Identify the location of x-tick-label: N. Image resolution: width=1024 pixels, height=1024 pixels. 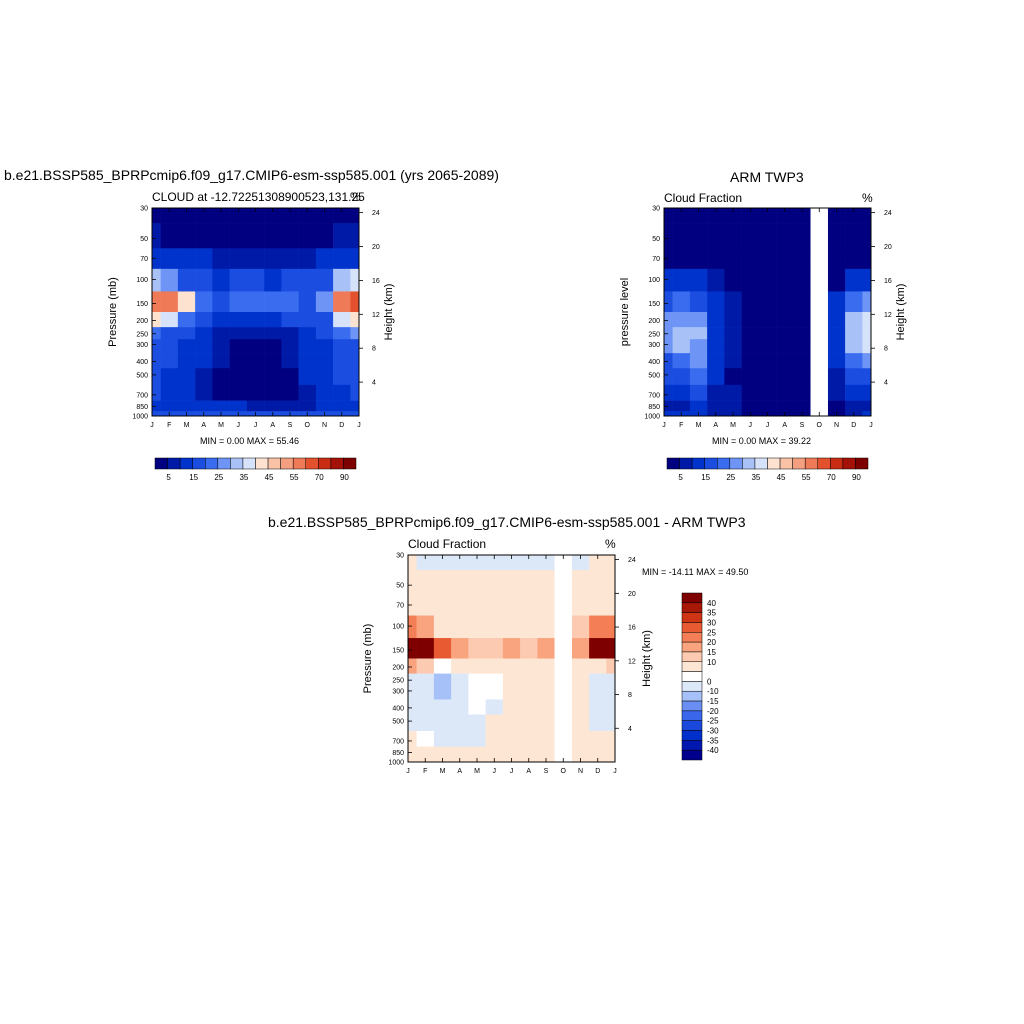
(324, 425).